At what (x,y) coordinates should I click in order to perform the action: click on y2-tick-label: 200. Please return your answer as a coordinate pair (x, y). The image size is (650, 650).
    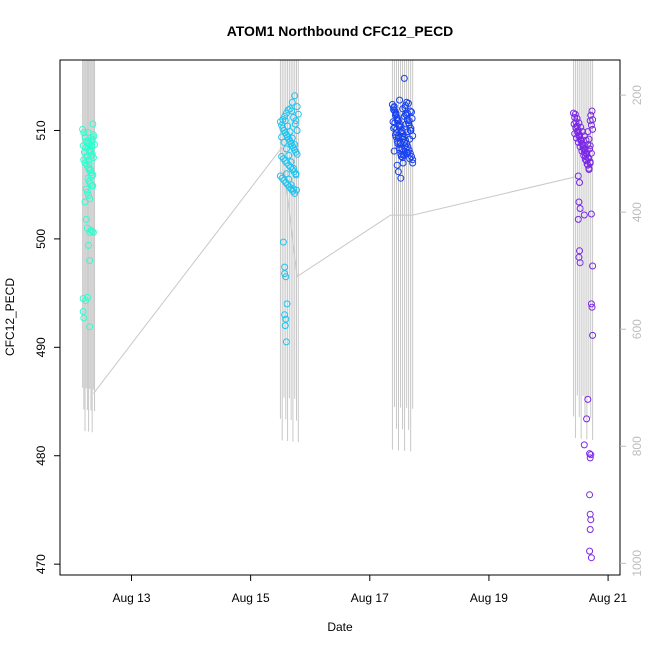
    Looking at the image, I should click on (637, 95).